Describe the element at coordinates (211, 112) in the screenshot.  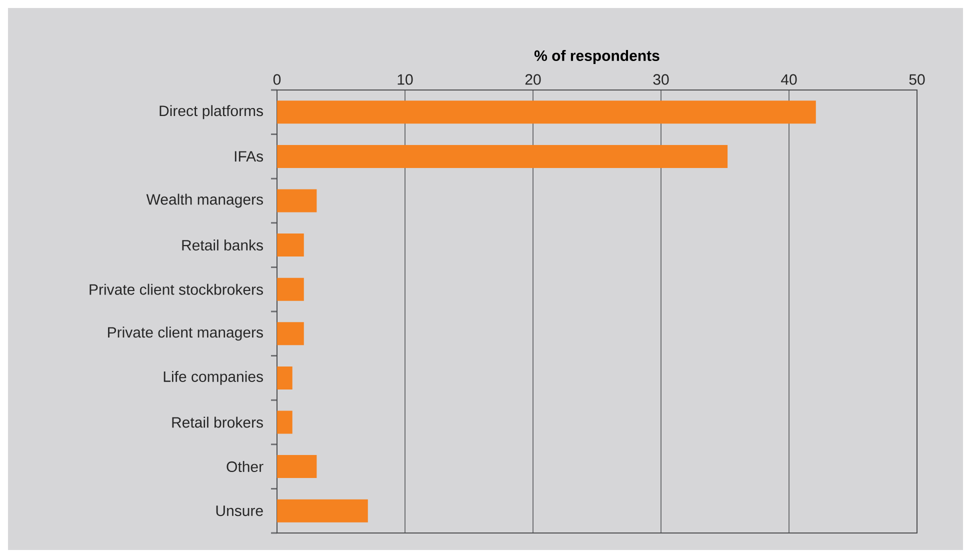
I see `y-tick-label: Direct platforms` at that location.